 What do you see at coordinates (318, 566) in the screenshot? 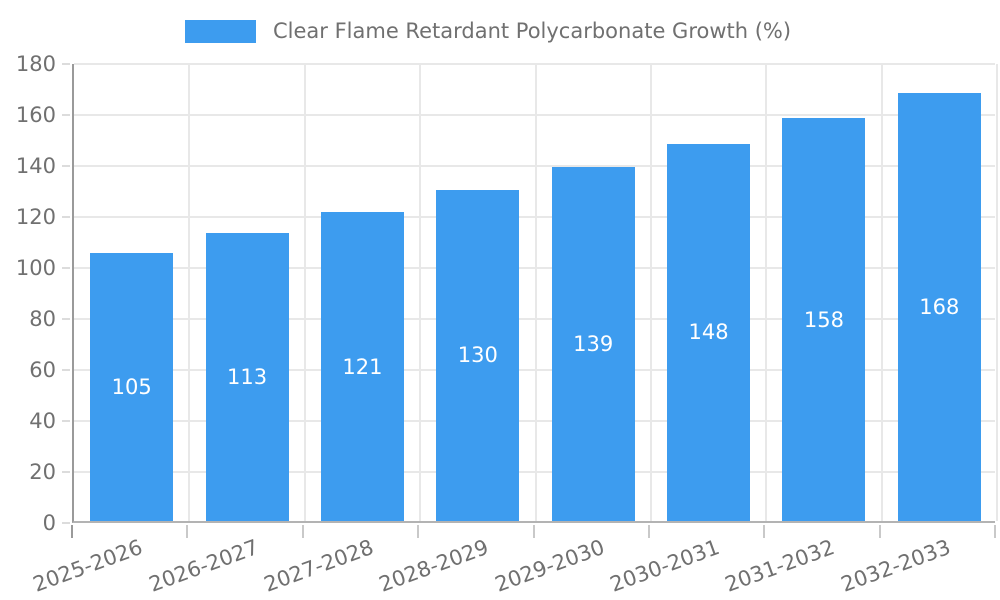
I see `x-axis-tick-label: 2027-2028` at bounding box center [318, 566].